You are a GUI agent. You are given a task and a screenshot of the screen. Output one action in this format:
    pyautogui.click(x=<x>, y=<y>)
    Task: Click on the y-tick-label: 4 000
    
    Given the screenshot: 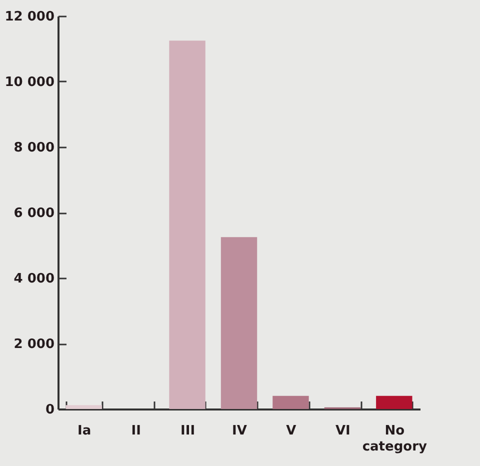 What is the action you would take?
    pyautogui.click(x=34, y=279)
    